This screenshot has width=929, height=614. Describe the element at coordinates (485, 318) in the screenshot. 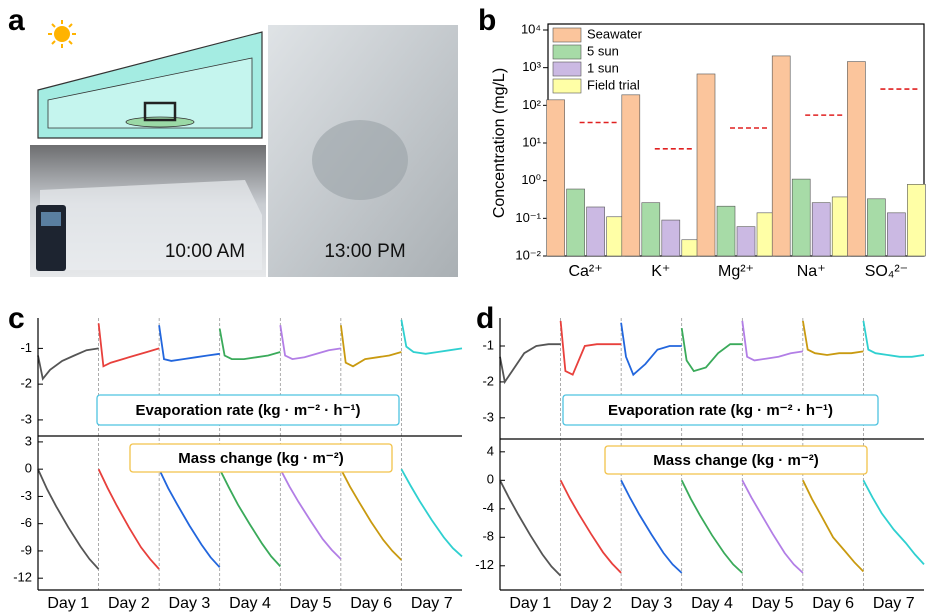

I see `panel-label: d` at that location.